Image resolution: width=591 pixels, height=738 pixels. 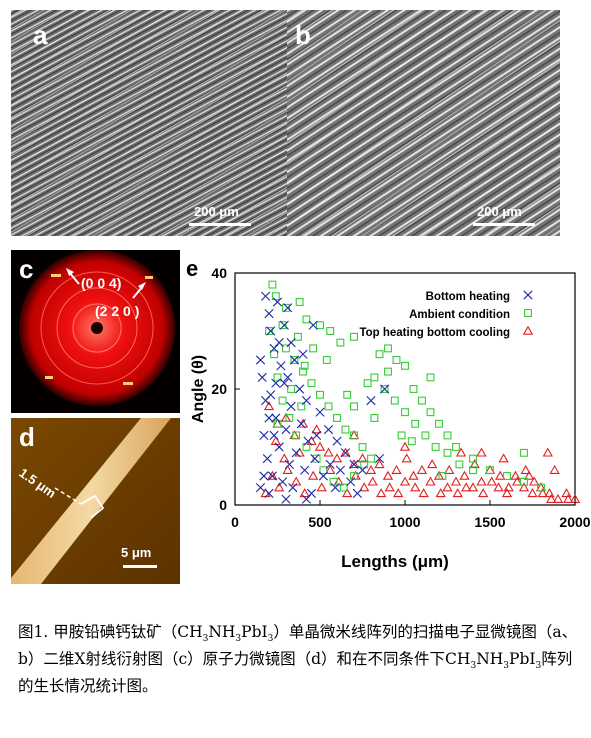 I want to click on panel-b-sem-image: b 200 μm, so click(x=423, y=123).